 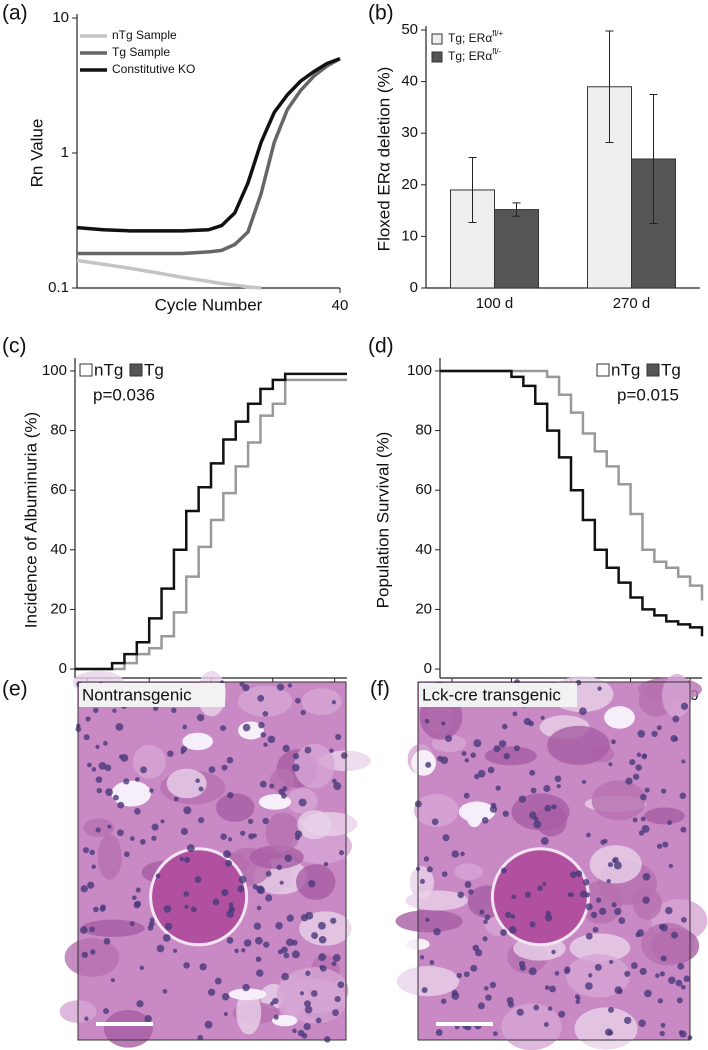 What do you see at coordinates (475, 55) in the screenshot?
I see `legend-label: Tg; ERαfl/-` at bounding box center [475, 55].